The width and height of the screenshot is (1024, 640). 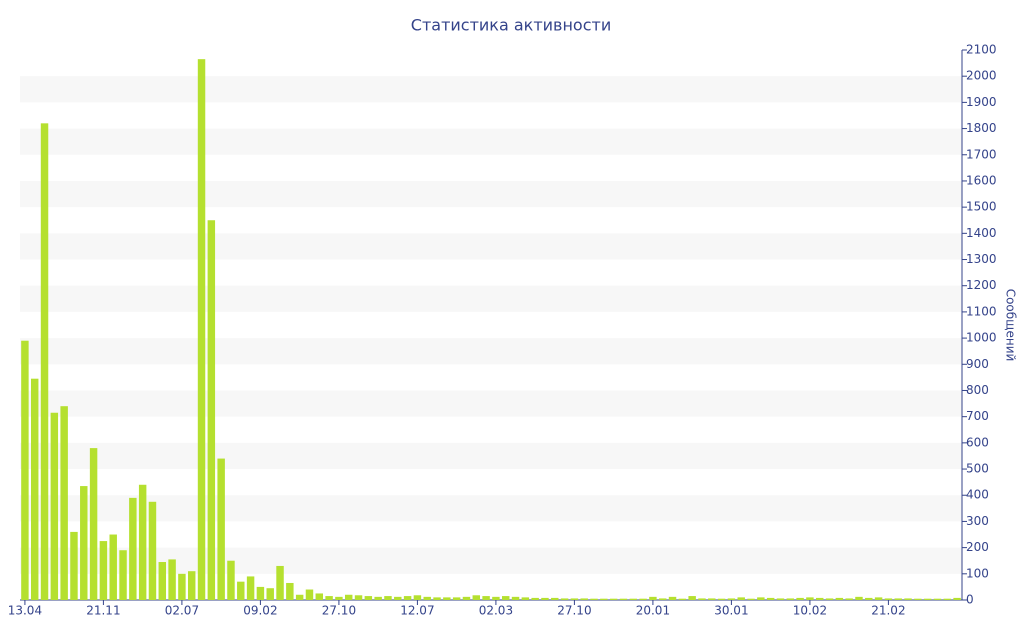 I want to click on x-tick-label: 21.11, so click(x=103, y=611).